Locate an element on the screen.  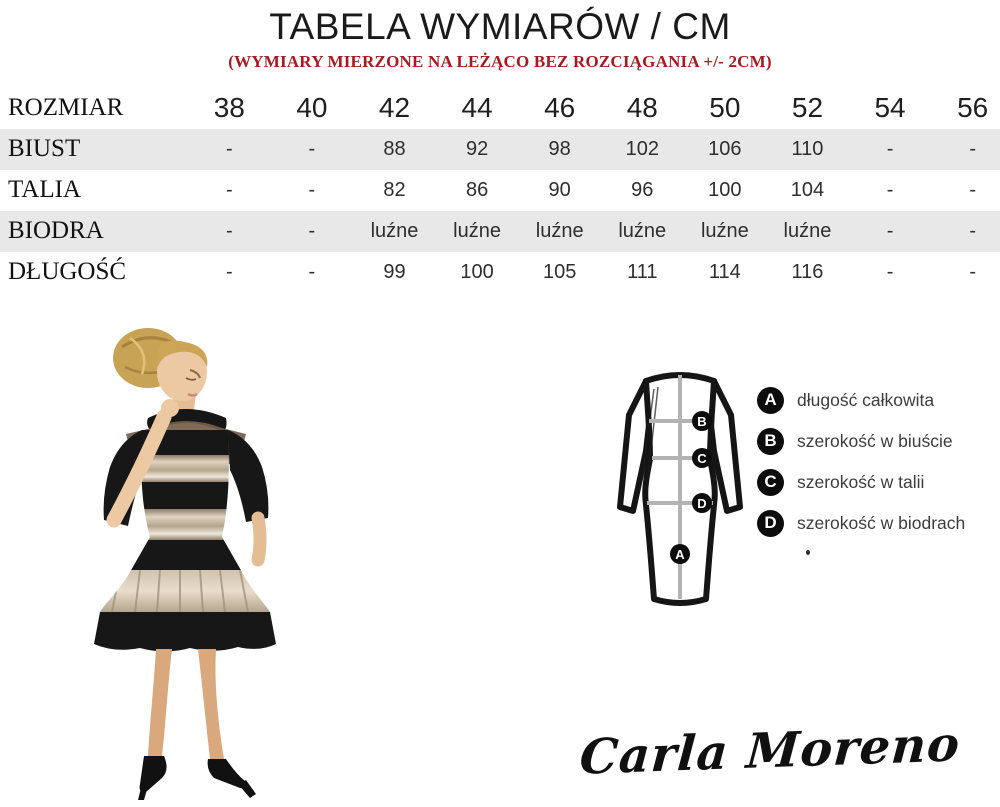
size-column-header: 52 is located at coordinates (807, 107).